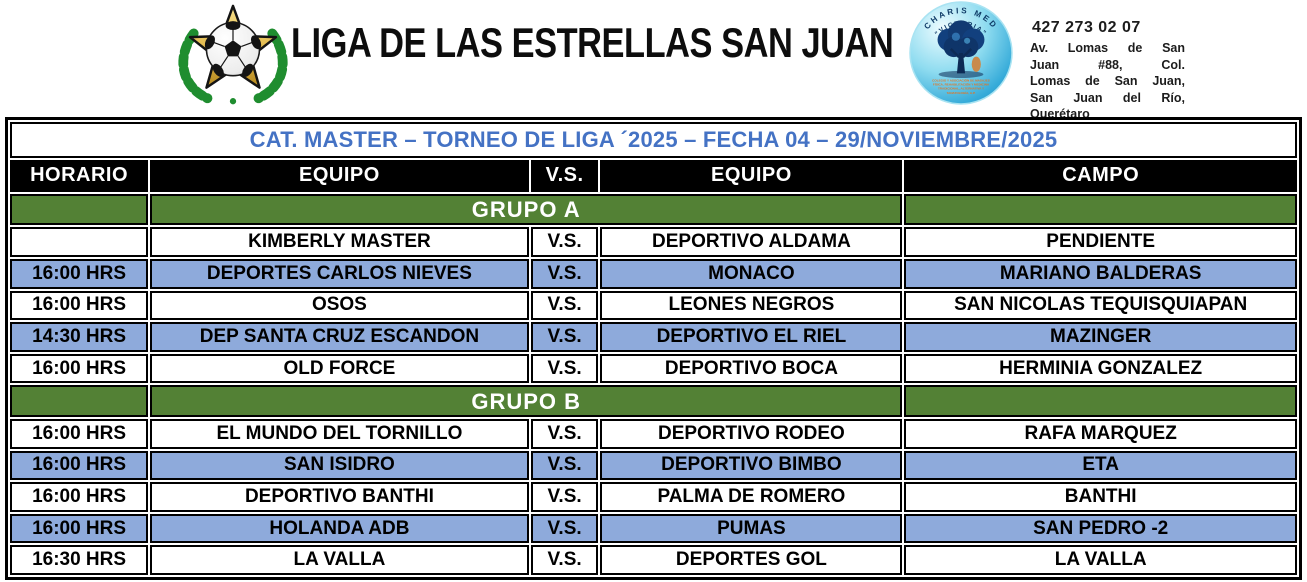 This screenshot has width=1307, height=582. I want to click on column-header-campo: CAMPO, so click(1100, 175).